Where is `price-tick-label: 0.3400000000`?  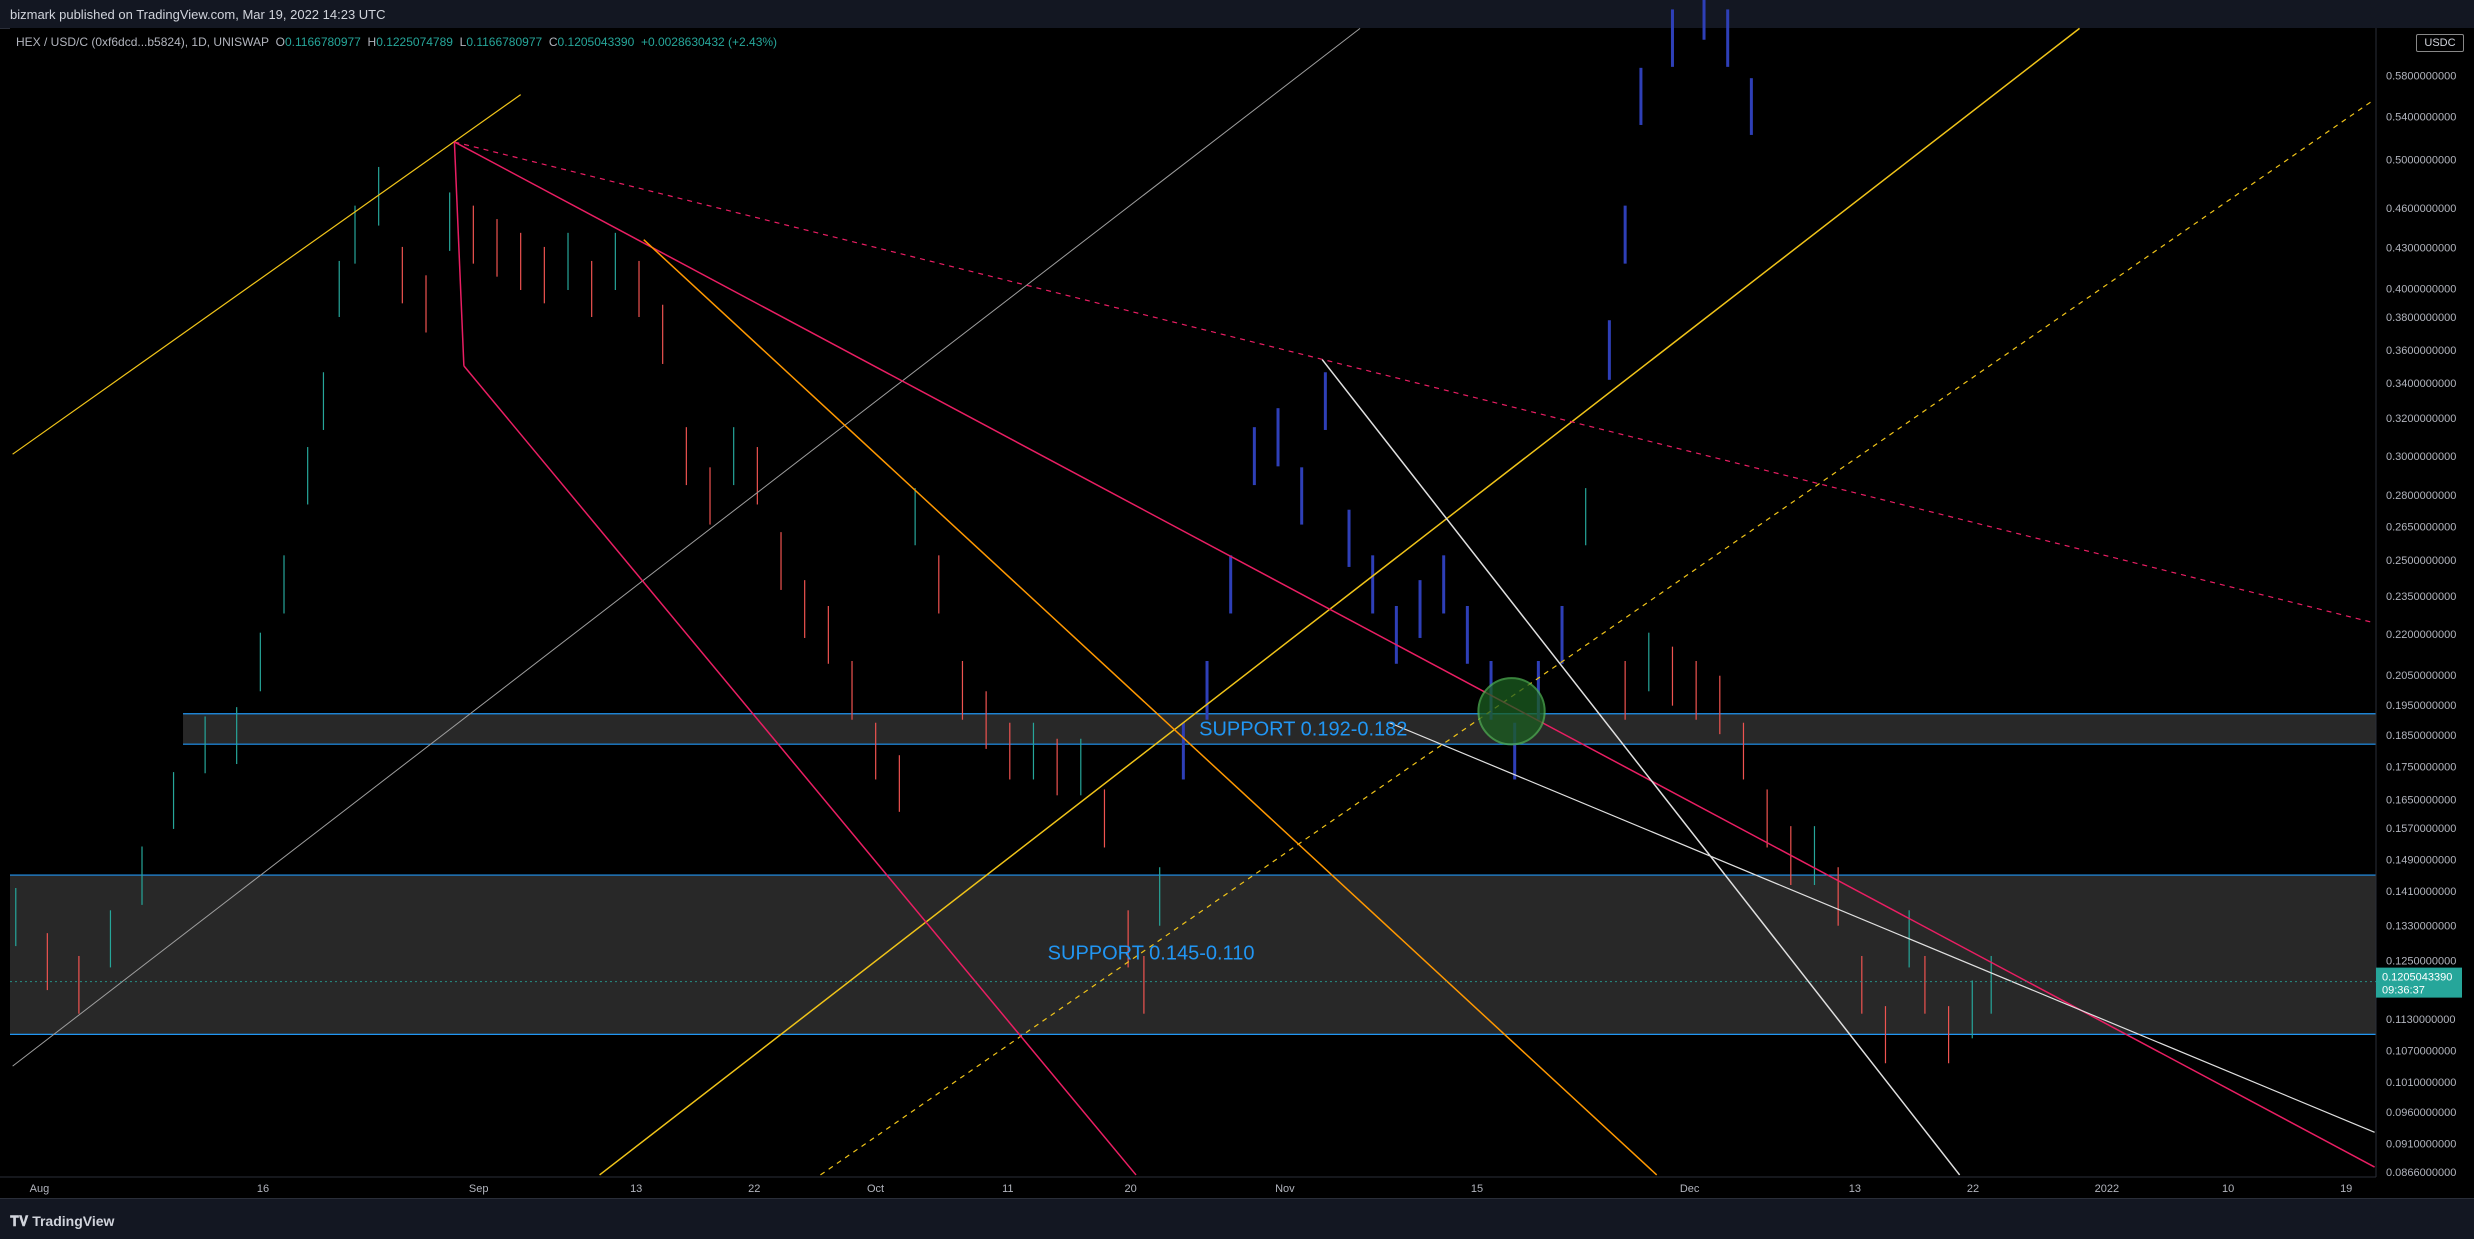 price-tick-label: 0.3400000000 is located at coordinates (2421, 384).